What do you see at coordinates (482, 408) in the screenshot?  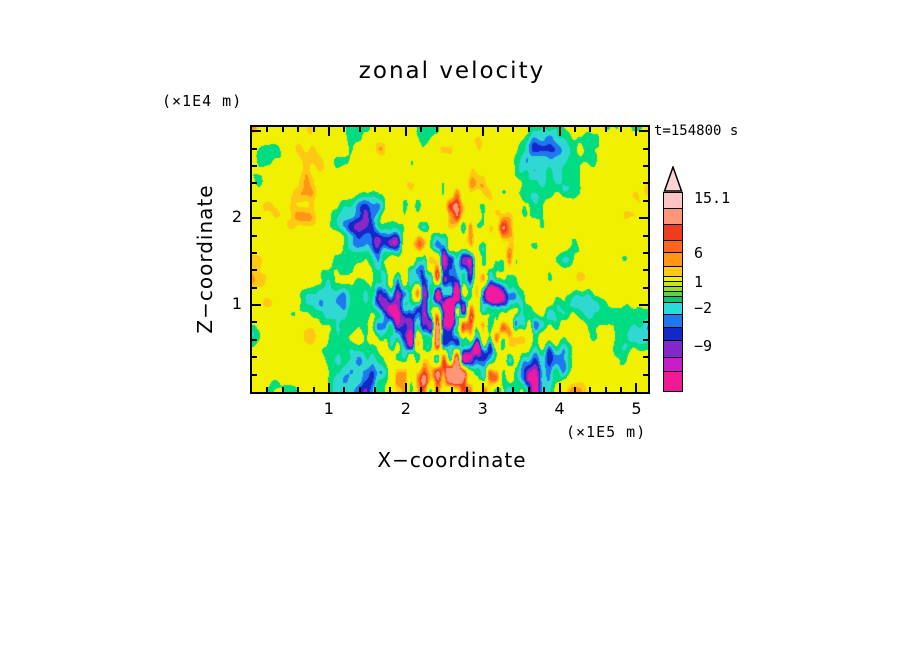 I see `x-tick-label: 3` at bounding box center [482, 408].